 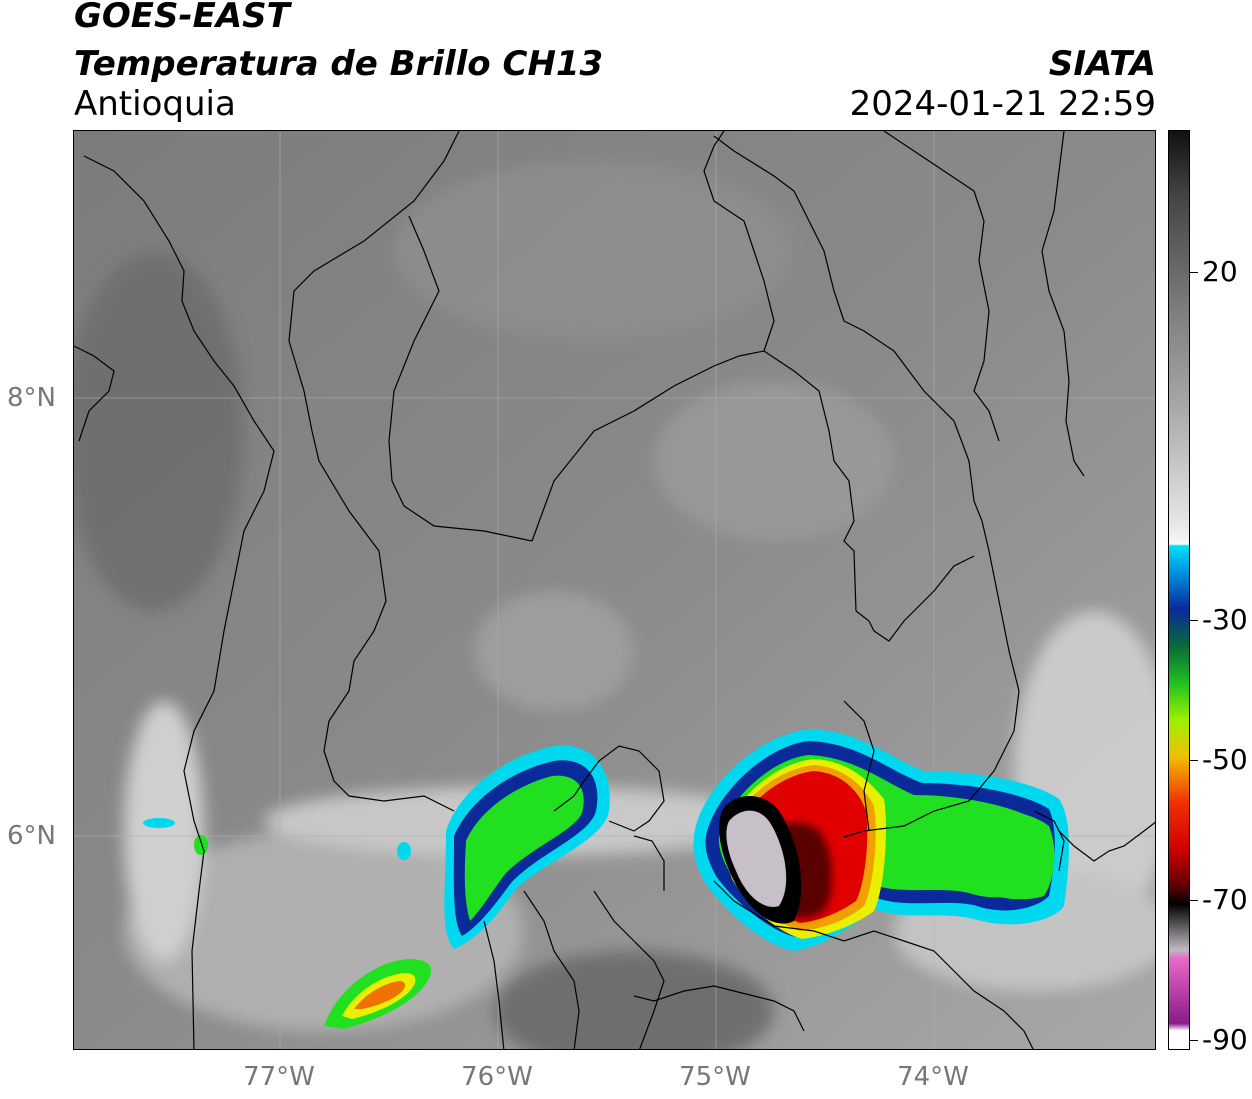 What do you see at coordinates (182, 18) in the screenshot?
I see `satellite-title: GOES-EAST` at bounding box center [182, 18].